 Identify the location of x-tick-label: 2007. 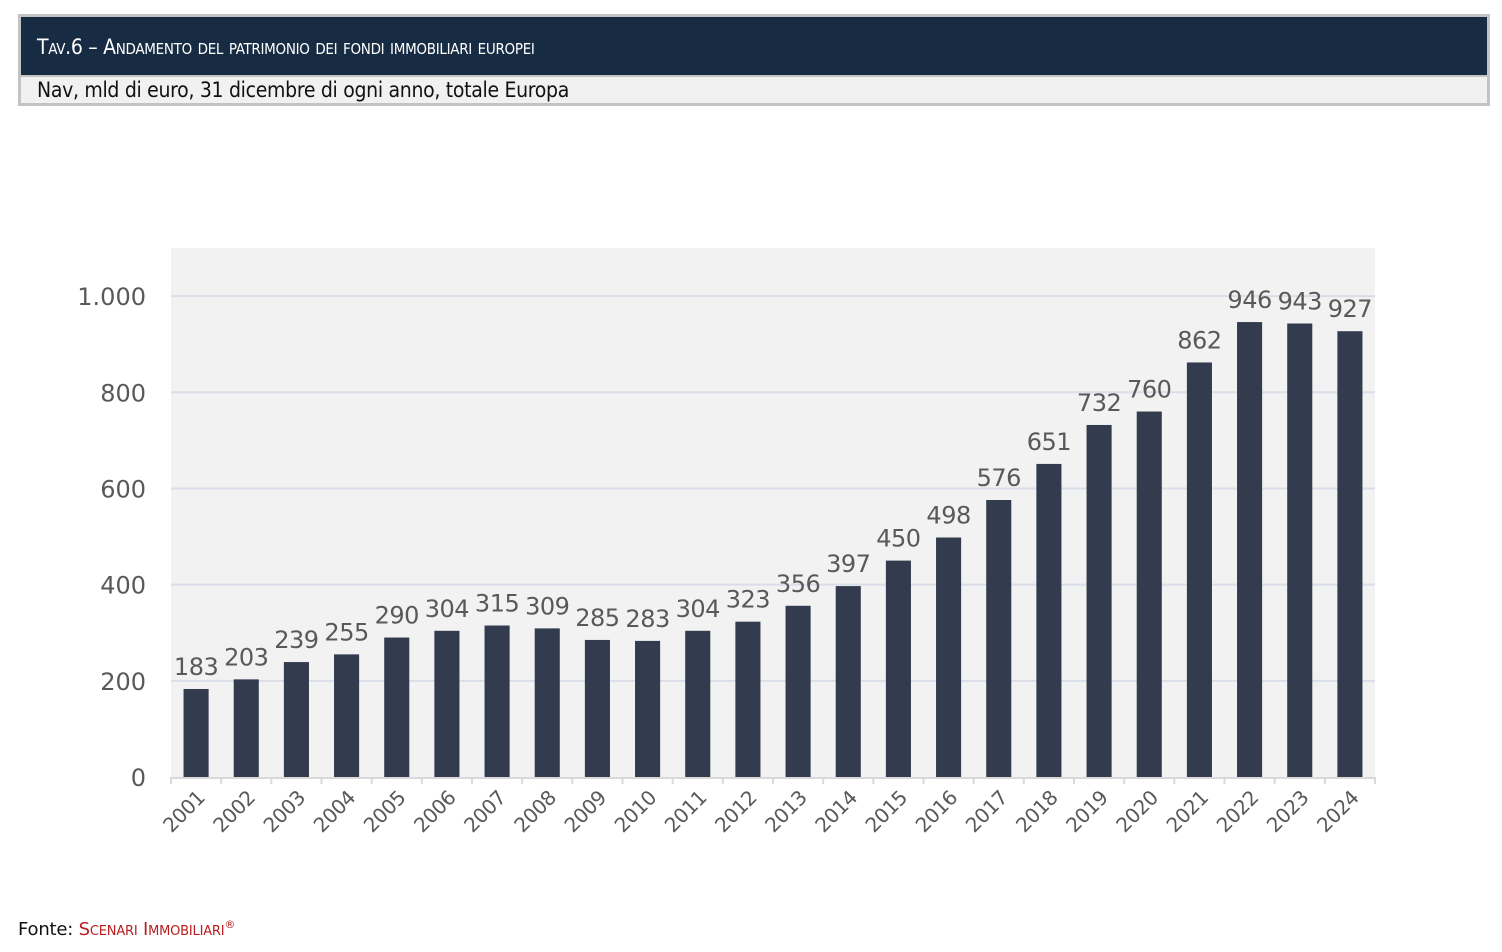
(485, 812).